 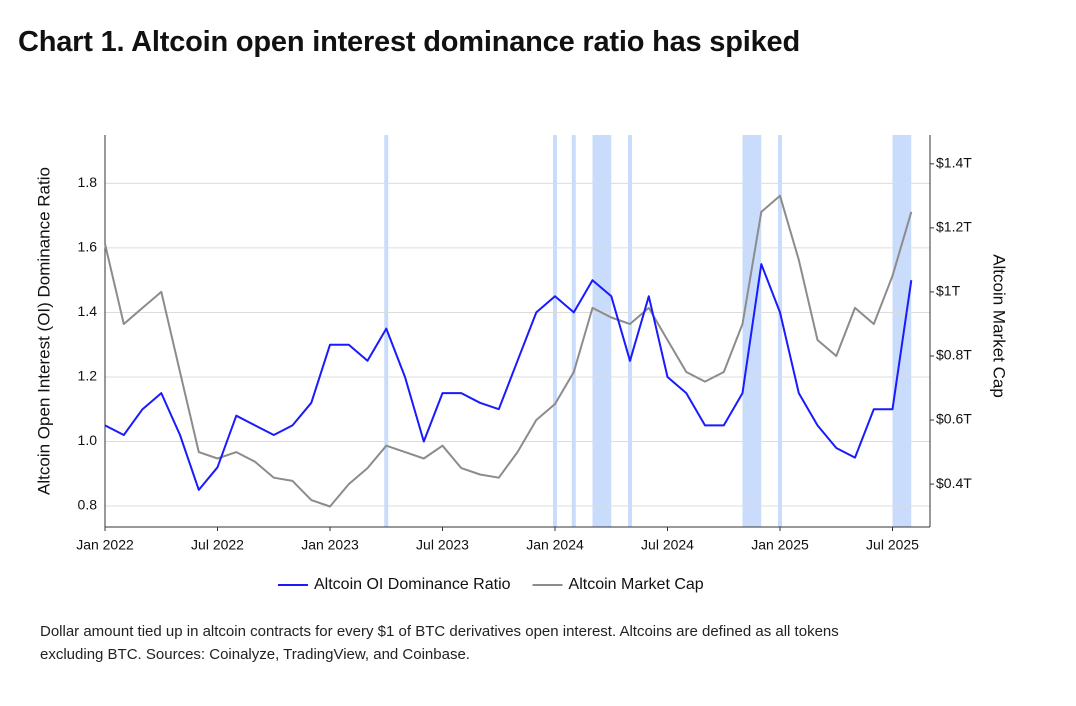 What do you see at coordinates (948, 291) in the screenshot?
I see `y2-tick-label: $1T` at bounding box center [948, 291].